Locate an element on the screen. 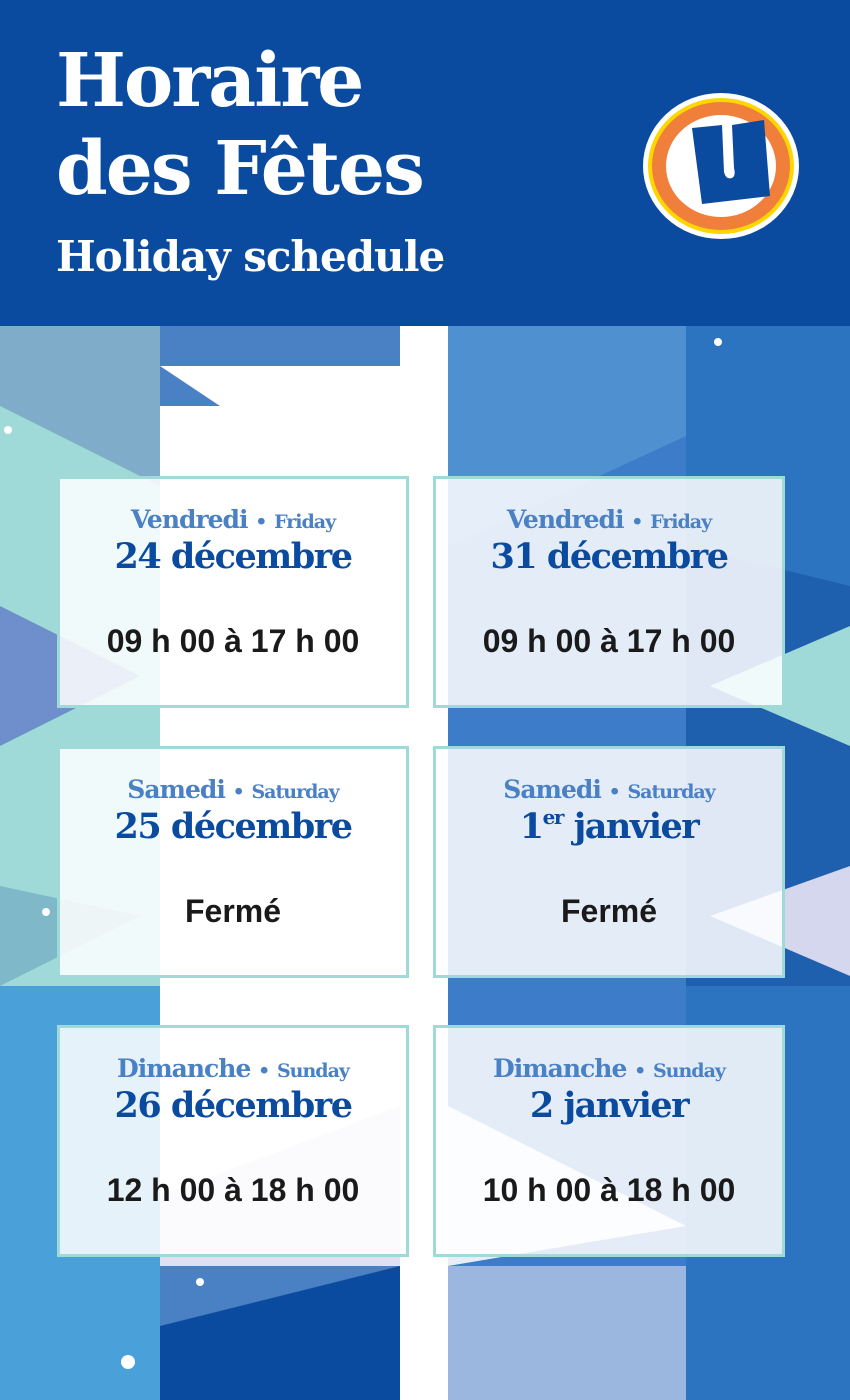 The image size is (850, 1400). schedule-card-dec-25: Samedi • Saturday 25 décembre Fermé is located at coordinates (233, 862).